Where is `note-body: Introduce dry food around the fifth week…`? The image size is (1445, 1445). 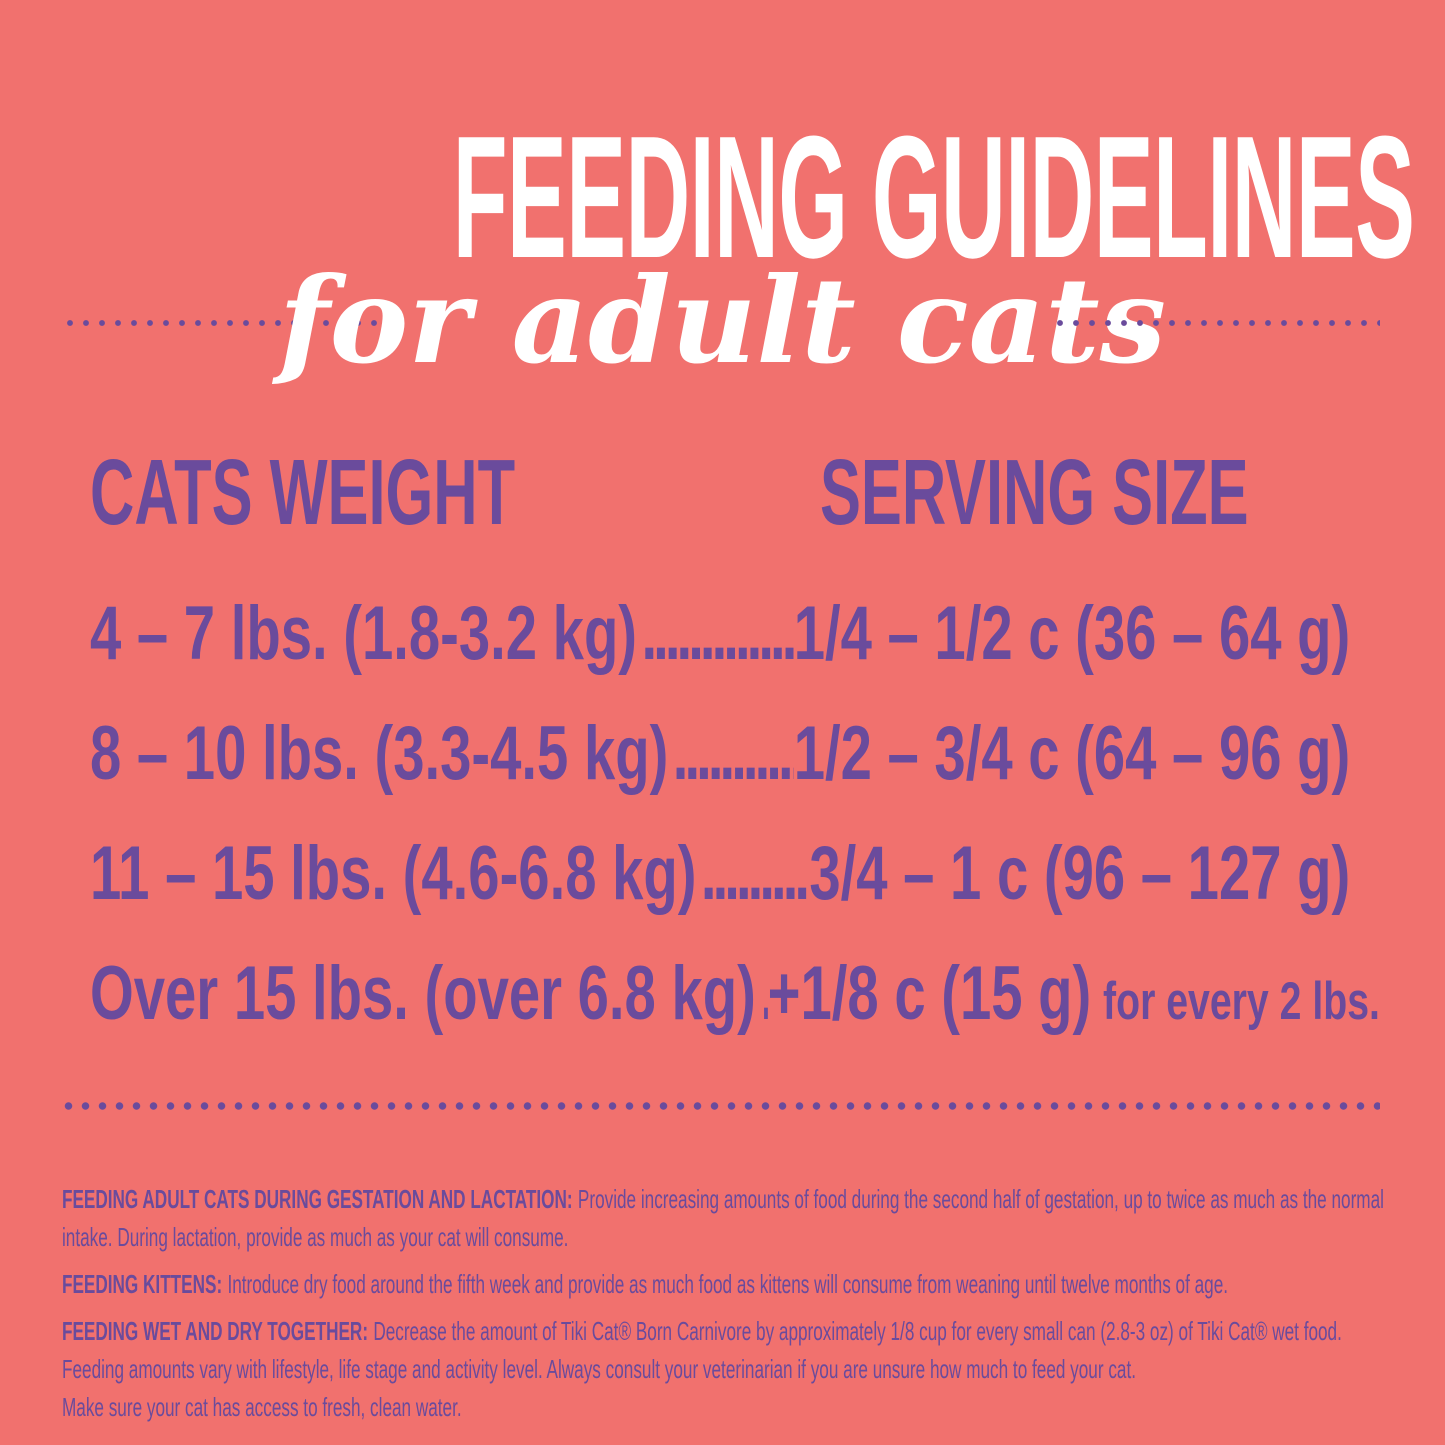
note-body: Introduce dry food around the fifth week… is located at coordinates (728, 1284).